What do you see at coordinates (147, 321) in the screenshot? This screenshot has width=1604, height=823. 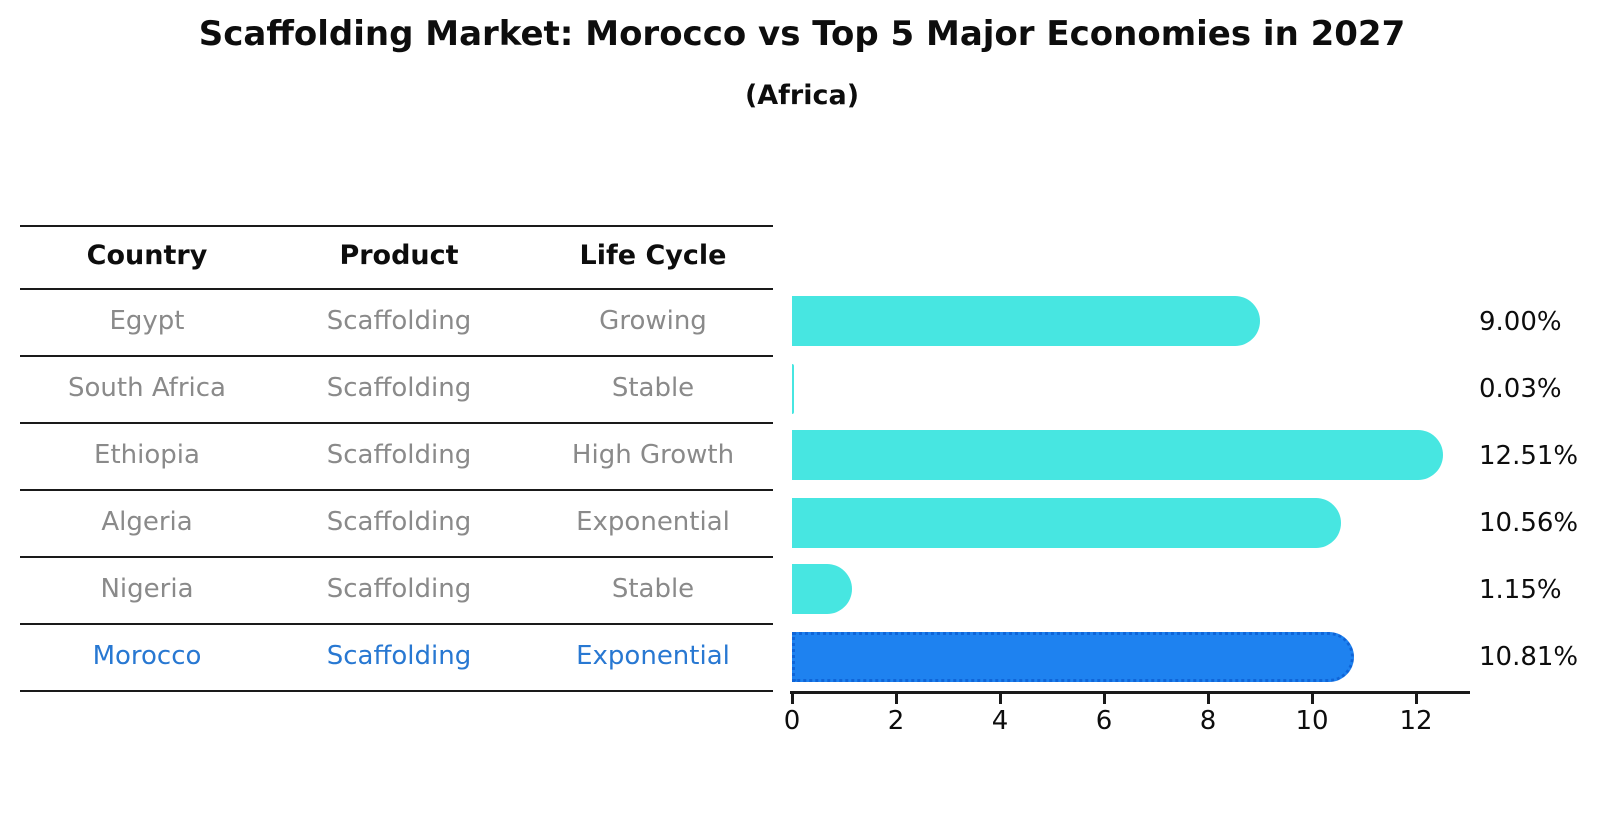 I see `cell-country: Egypt` at bounding box center [147, 321].